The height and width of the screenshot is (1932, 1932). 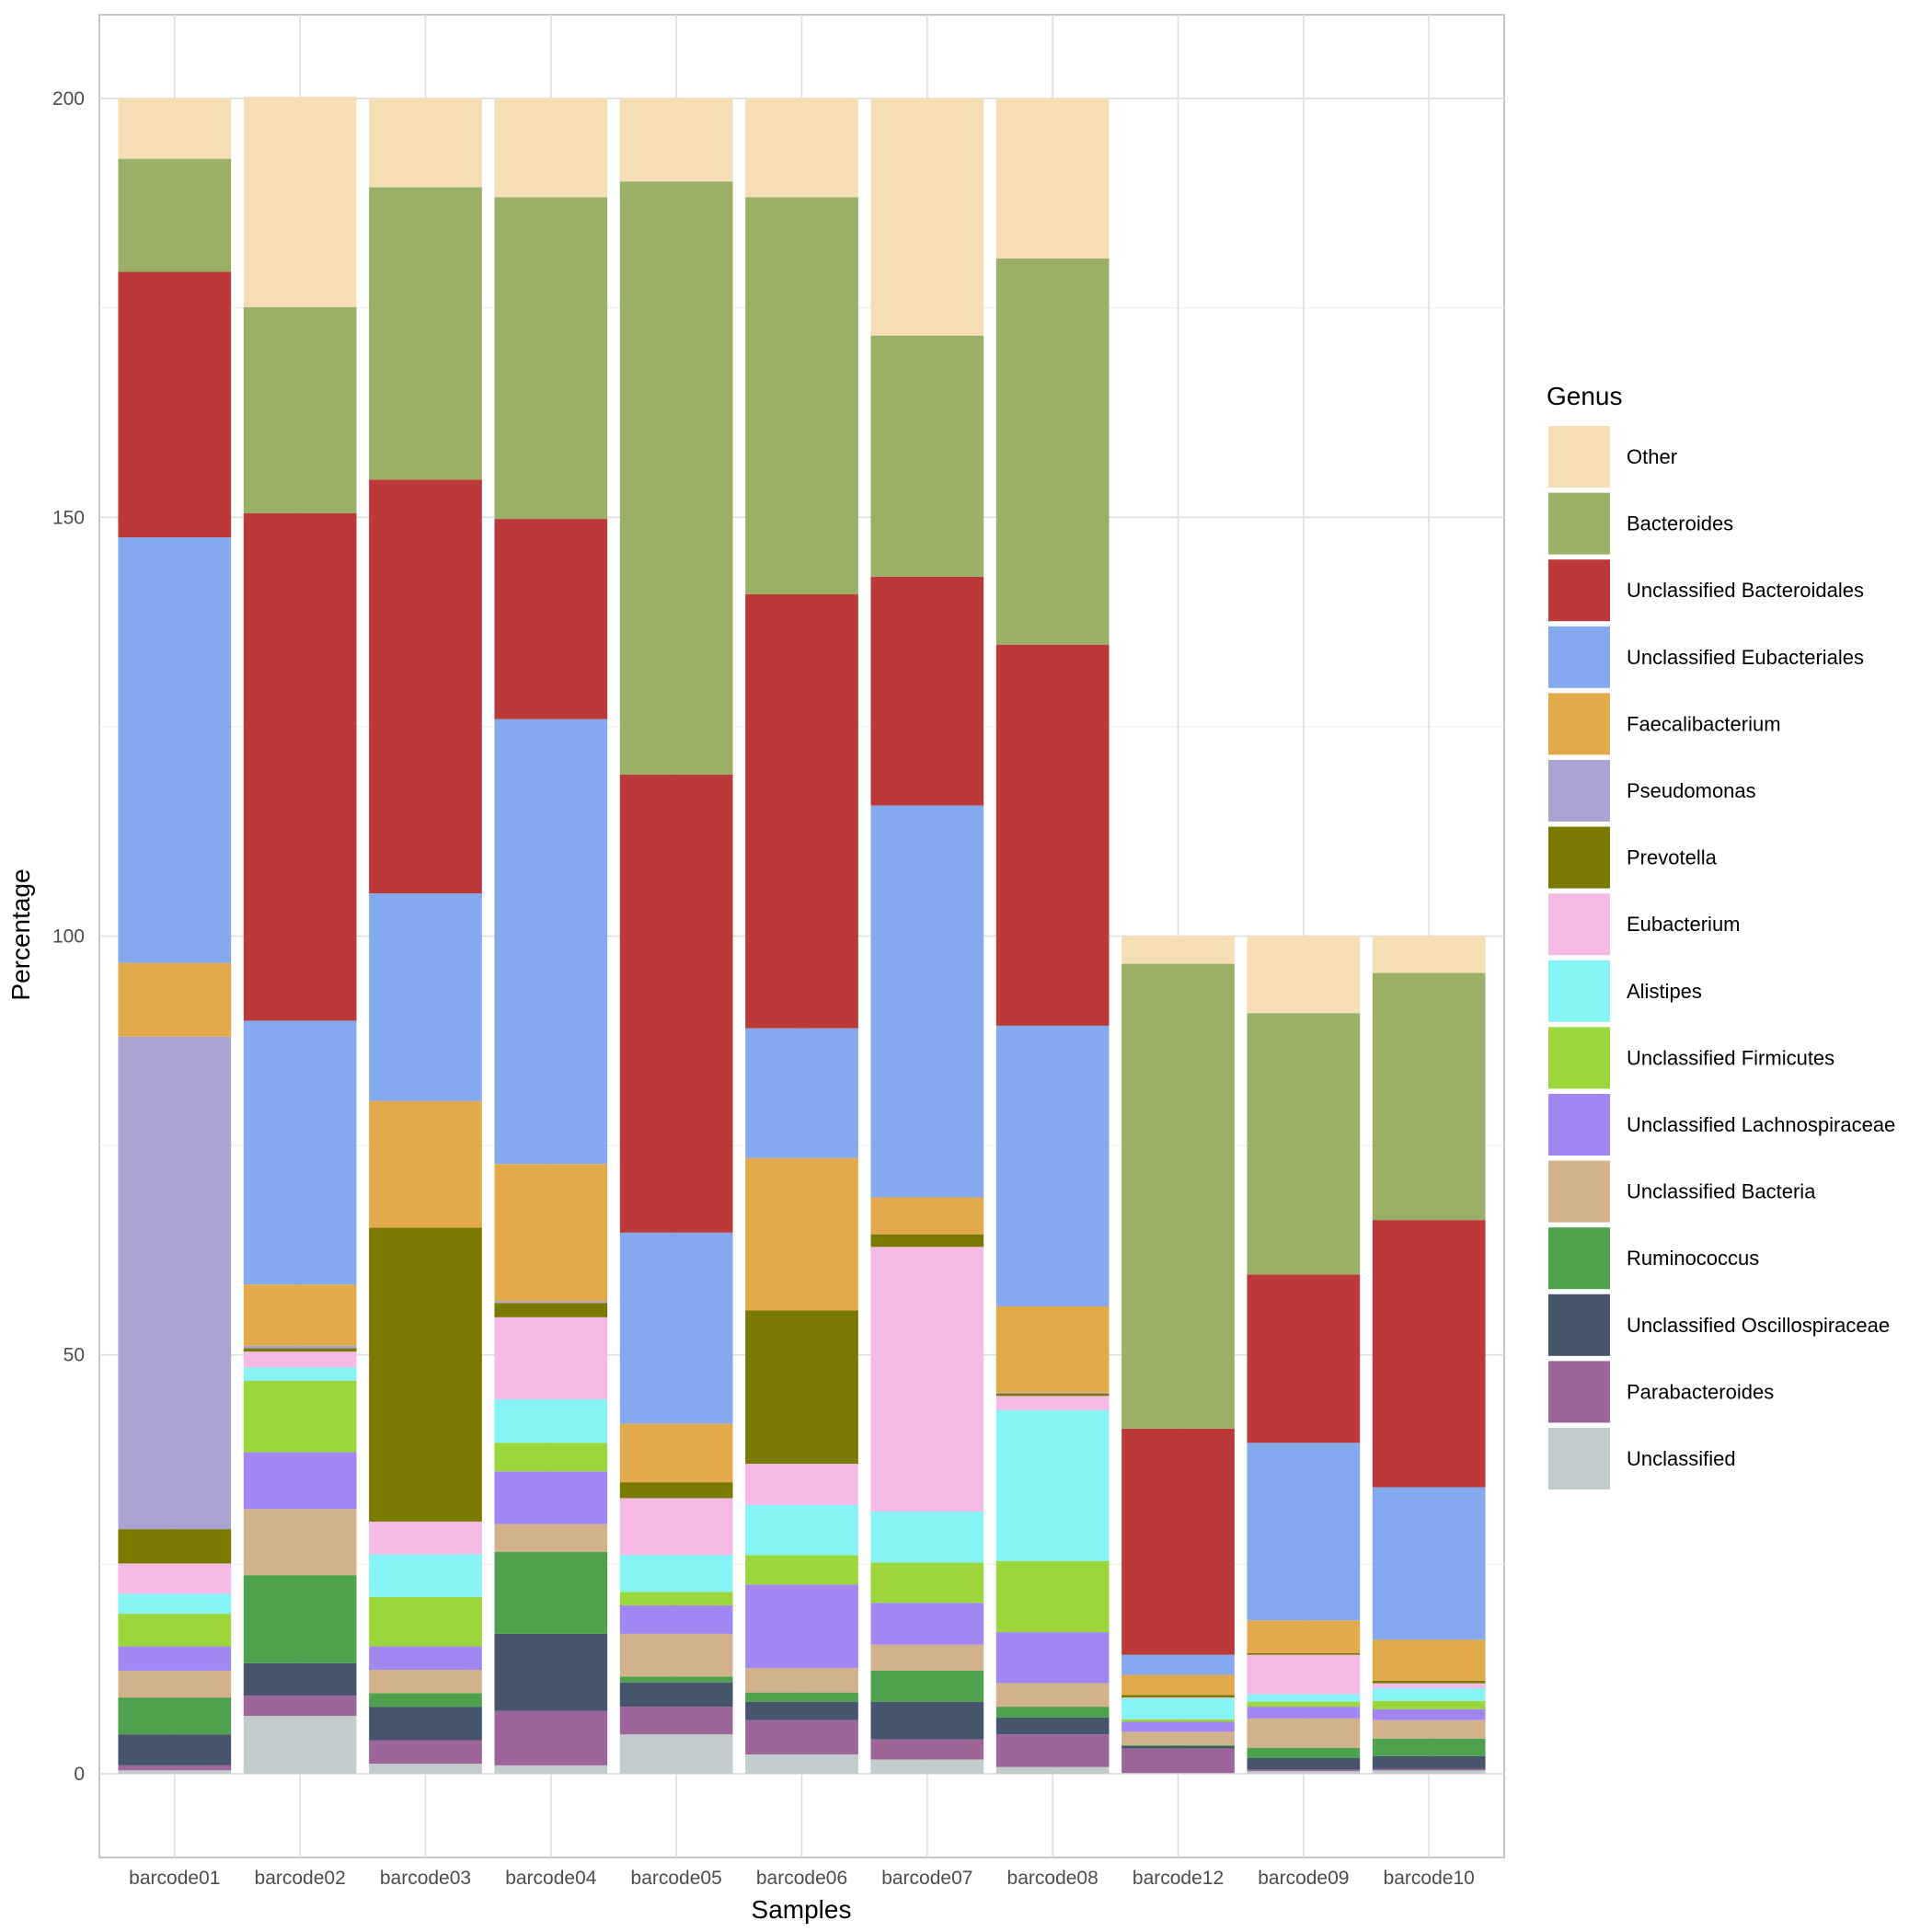 What do you see at coordinates (676, 936) in the screenshot?
I see `bar-stack-barcode05` at bounding box center [676, 936].